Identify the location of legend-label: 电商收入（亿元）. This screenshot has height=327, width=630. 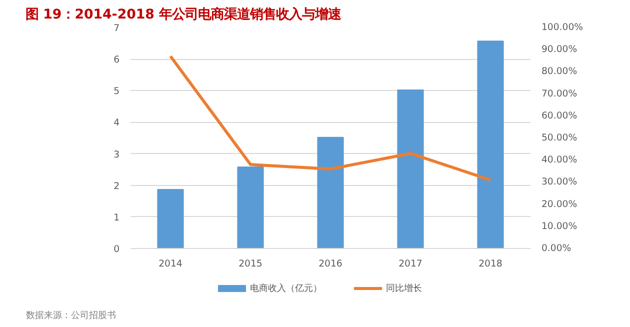
(286, 289).